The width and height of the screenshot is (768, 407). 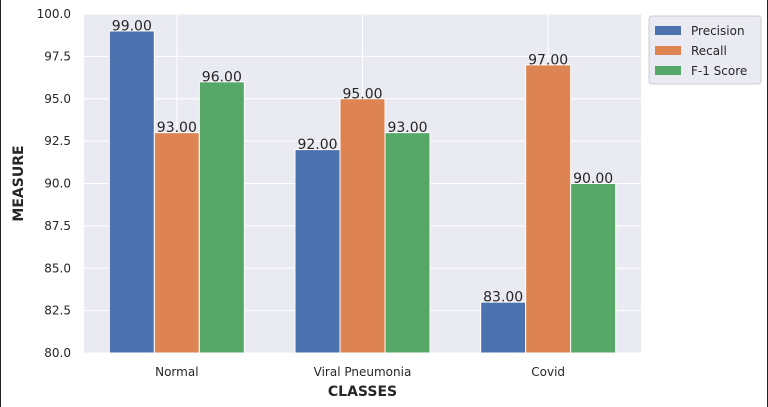 What do you see at coordinates (362, 94) in the screenshot?
I see `data-label: 95.00` at bounding box center [362, 94].